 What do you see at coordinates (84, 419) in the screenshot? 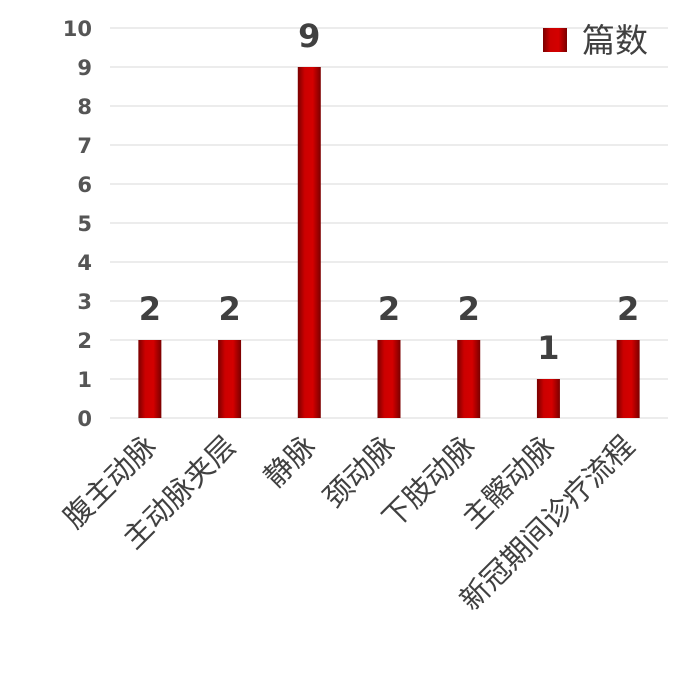
I see `y-tick-label: 0` at bounding box center [84, 419].